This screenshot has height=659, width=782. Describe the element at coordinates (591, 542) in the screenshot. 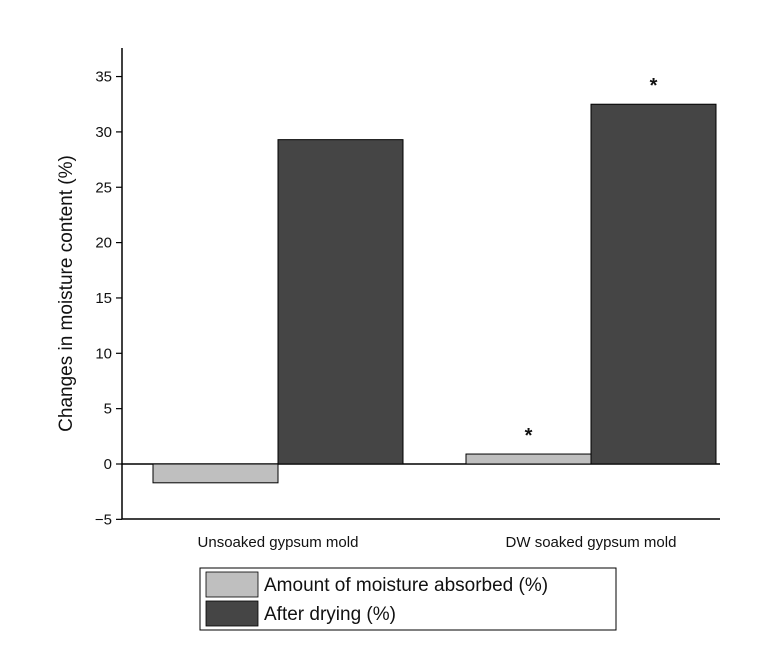

I see `category-label: DW soaked gypsum mold` at that location.